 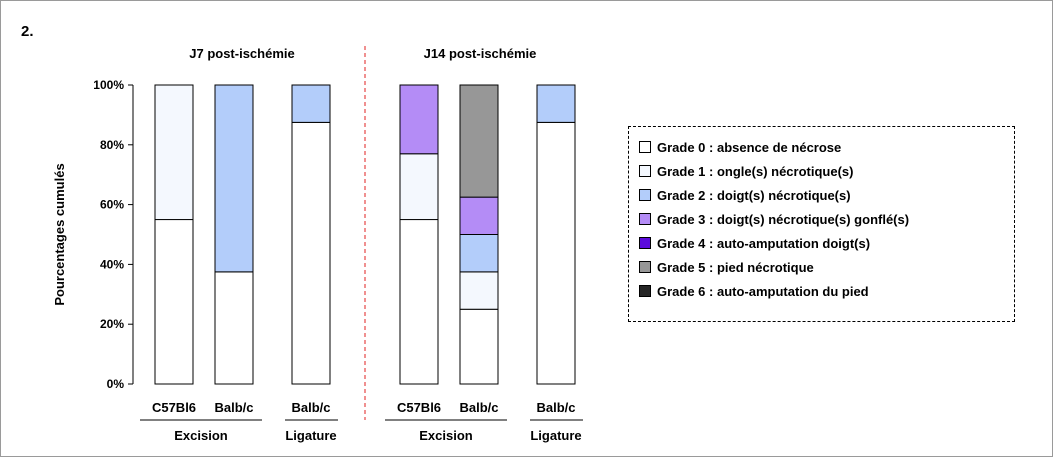 What do you see at coordinates (242, 53) in the screenshot?
I see `panel-title: J7 post-ischémie` at bounding box center [242, 53].